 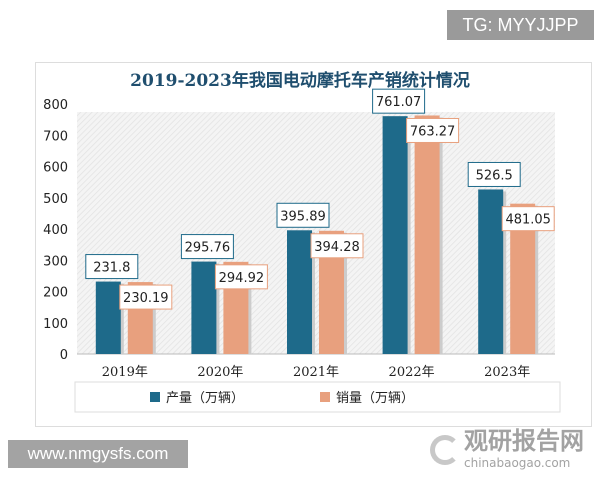 I want to click on data-label: 231.8, so click(x=111, y=268).